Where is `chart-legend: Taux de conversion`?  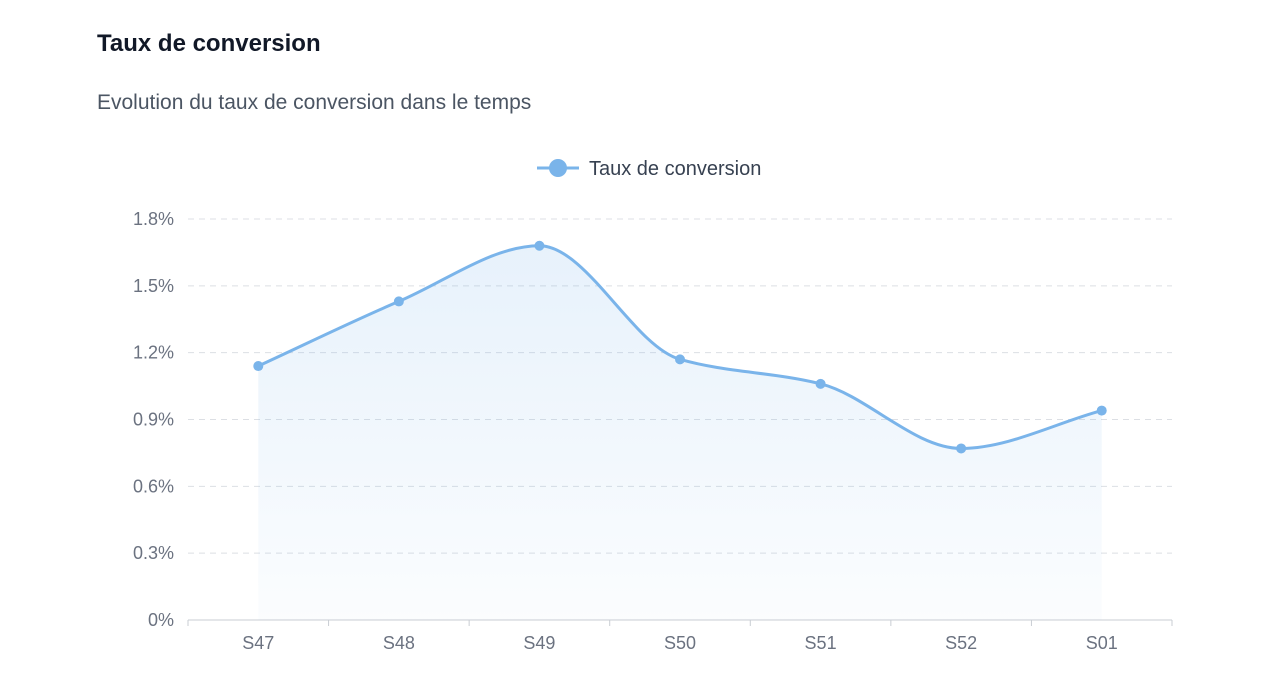
chart-legend: Taux de conversion is located at coordinates (649, 169).